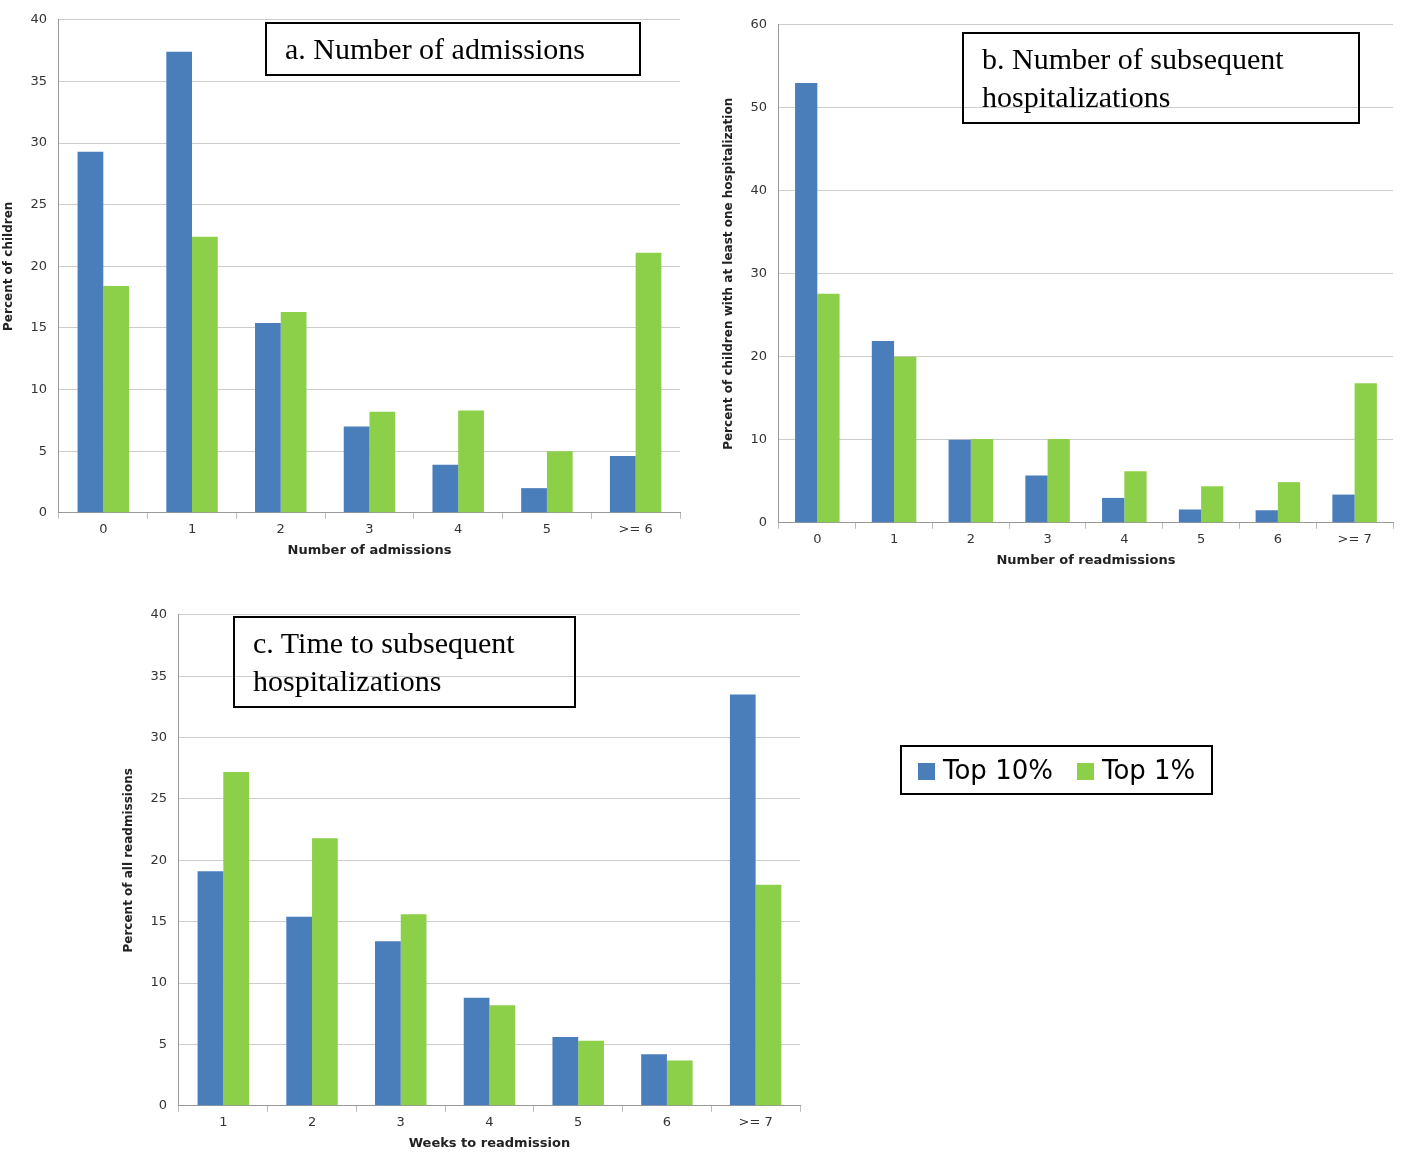  I want to click on x-tick-label: >= 6, so click(635, 528).